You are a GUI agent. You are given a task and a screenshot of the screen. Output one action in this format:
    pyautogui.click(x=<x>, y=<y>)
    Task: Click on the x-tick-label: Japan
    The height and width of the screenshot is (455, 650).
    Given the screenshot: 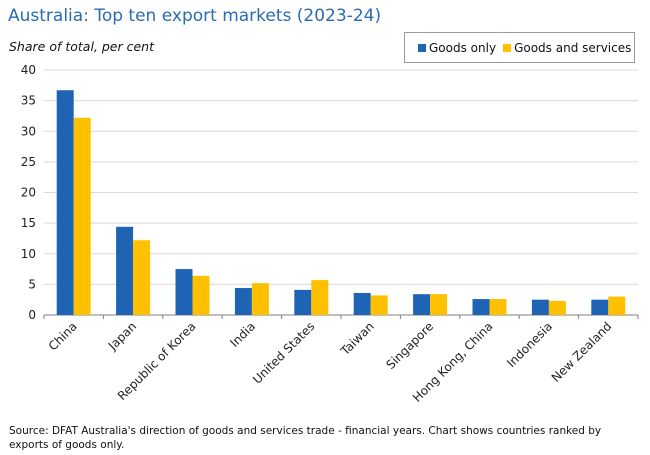 What is the action you would take?
    pyautogui.click(x=122, y=336)
    